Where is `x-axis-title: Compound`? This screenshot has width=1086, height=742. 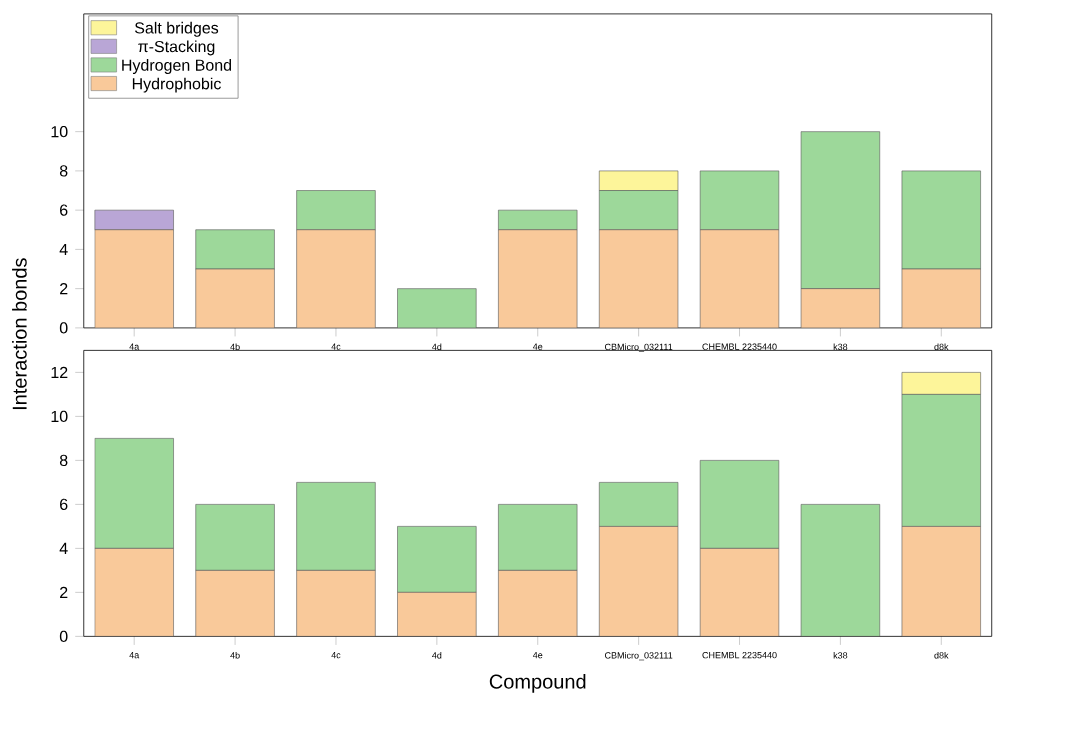 x-axis-title: Compound is located at coordinates (537, 683).